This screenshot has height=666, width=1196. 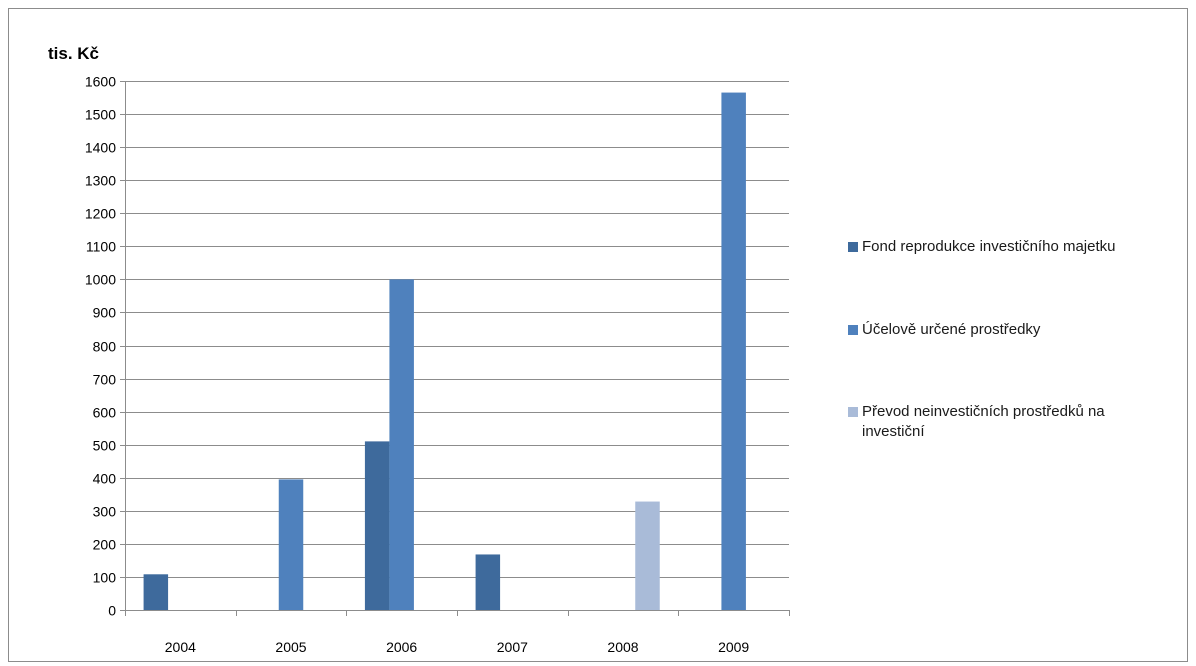 I want to click on x-tick-label: 2009, so click(x=733, y=647).